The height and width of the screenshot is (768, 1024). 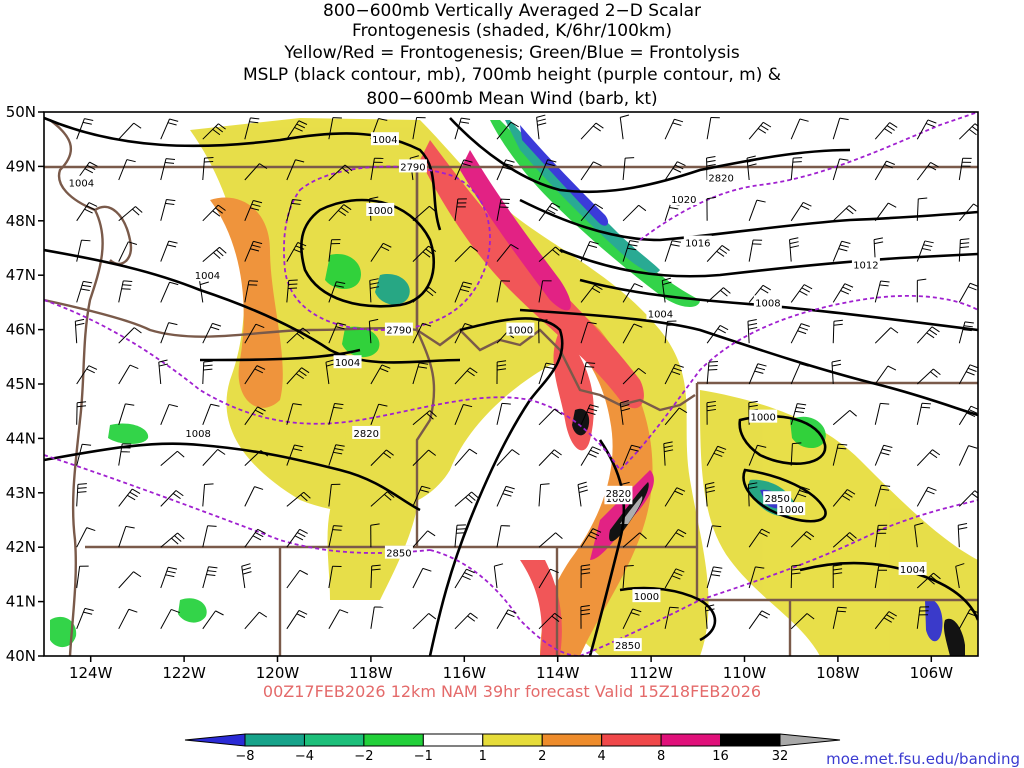 I want to click on lat-tick-label: 46N, so click(x=21, y=330).